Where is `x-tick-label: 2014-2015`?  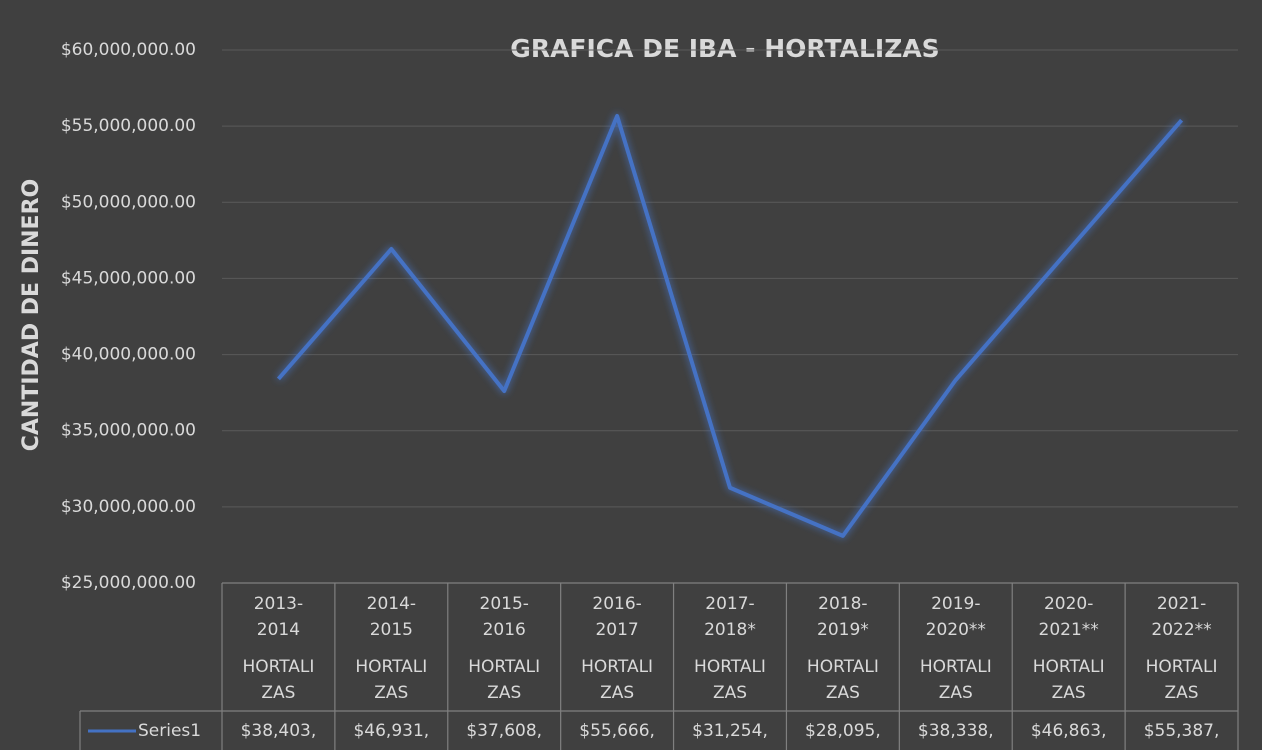 x-tick-label: 2014-2015 is located at coordinates (391, 617).